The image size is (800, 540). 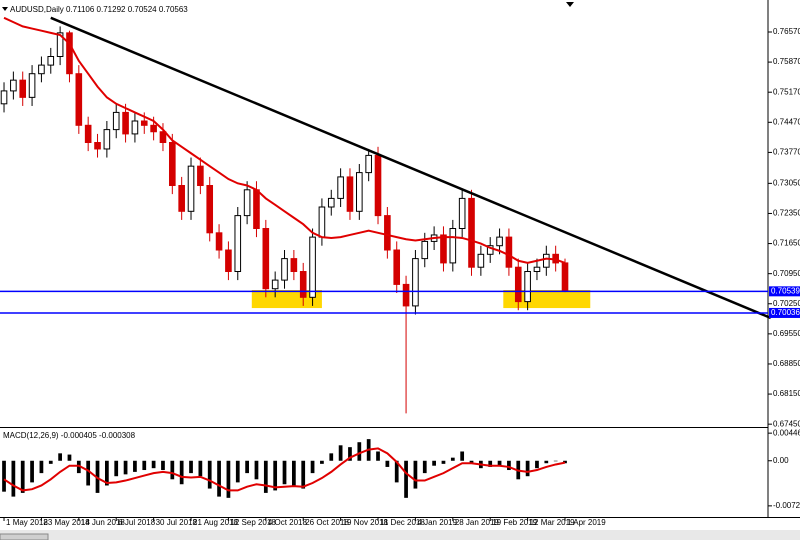 What do you see at coordinates (786, 31) in the screenshot?
I see `y-tick-label: 0.76570` at bounding box center [786, 31].